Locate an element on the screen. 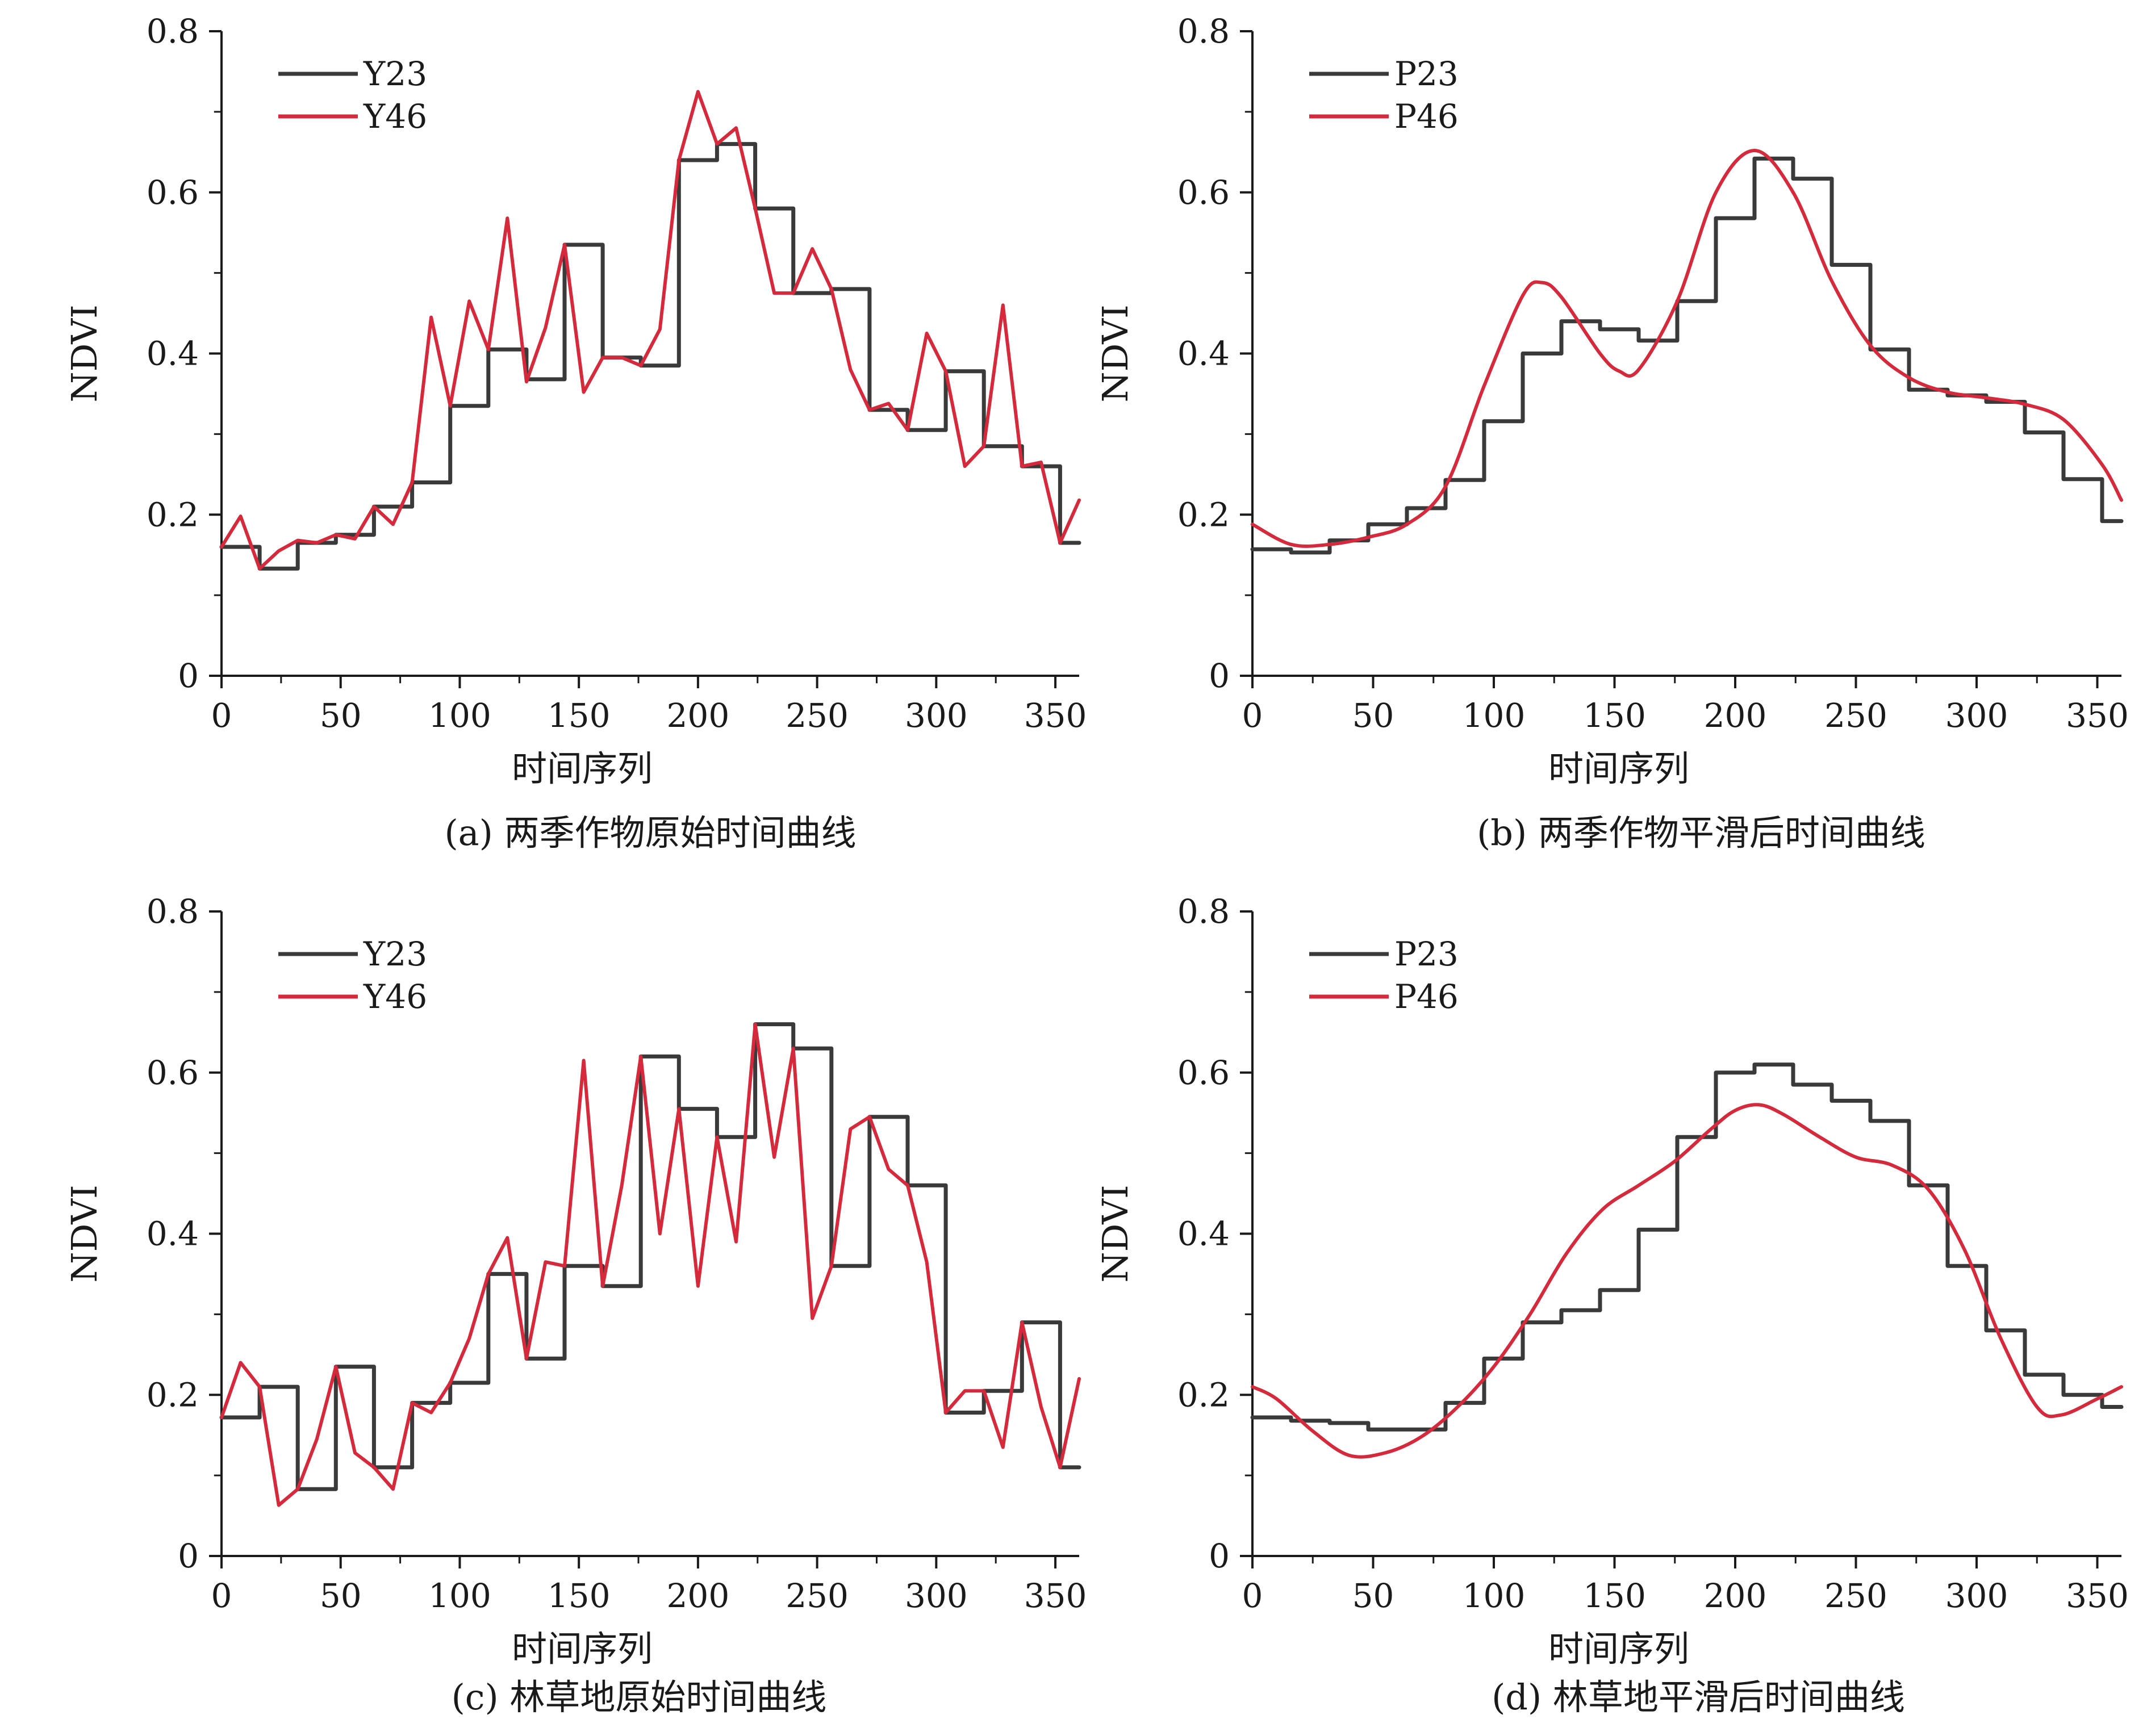  panel-caption: (c) 林草地原始时间曲线 is located at coordinates (639, 1697).